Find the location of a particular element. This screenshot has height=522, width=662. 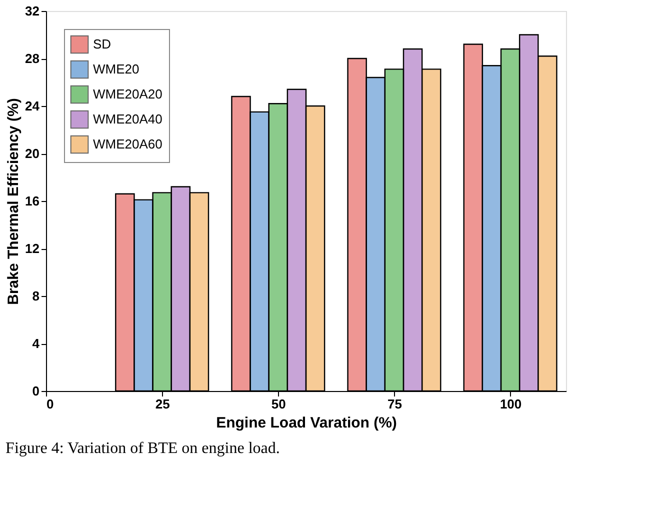

x-tick-label: 100 is located at coordinates (511, 404).